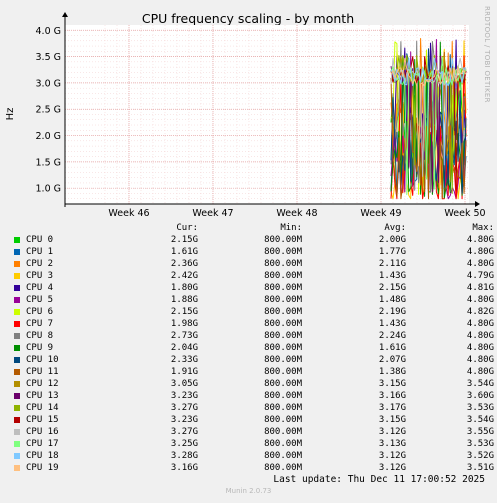 This screenshot has width=497, height=503. I want to click on legend-series-name: CPU 3, so click(40, 276).